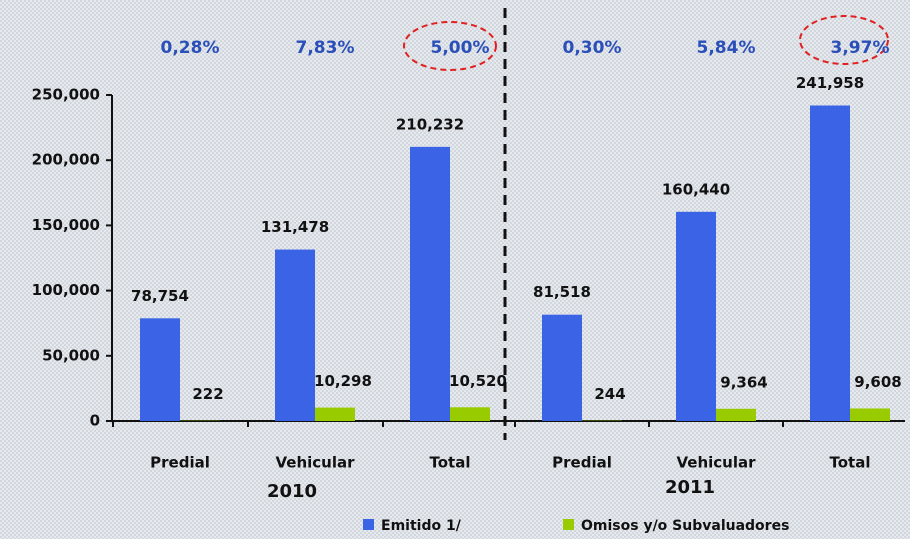 The image size is (910, 539). What do you see at coordinates (430, 124) in the screenshot?
I see `data-label: 210,232` at bounding box center [430, 124].